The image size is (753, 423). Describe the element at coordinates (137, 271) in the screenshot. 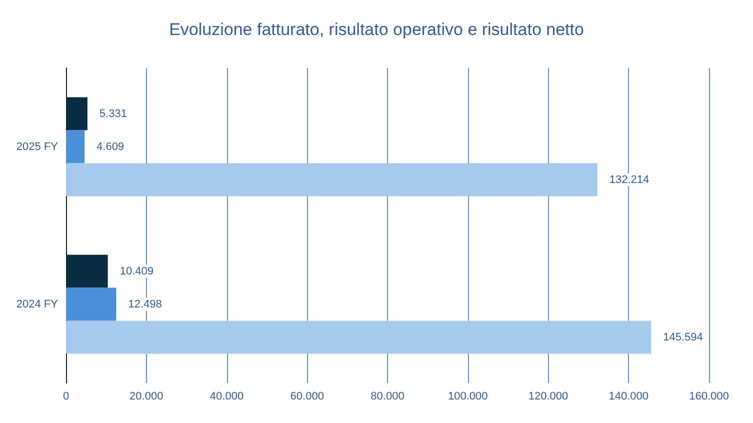

I see `data-label: 10.409` at that location.